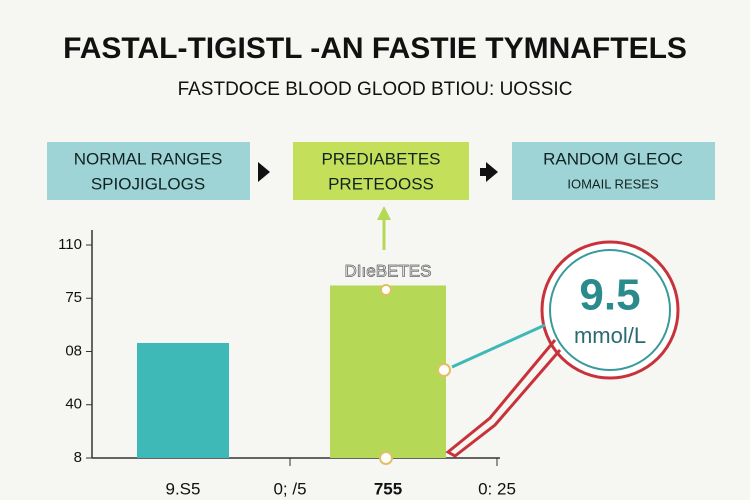  I want to click on subtitle: FASTDOCE BLOOD GLOOD BTIOU: UOSSIC, so click(375, 89).